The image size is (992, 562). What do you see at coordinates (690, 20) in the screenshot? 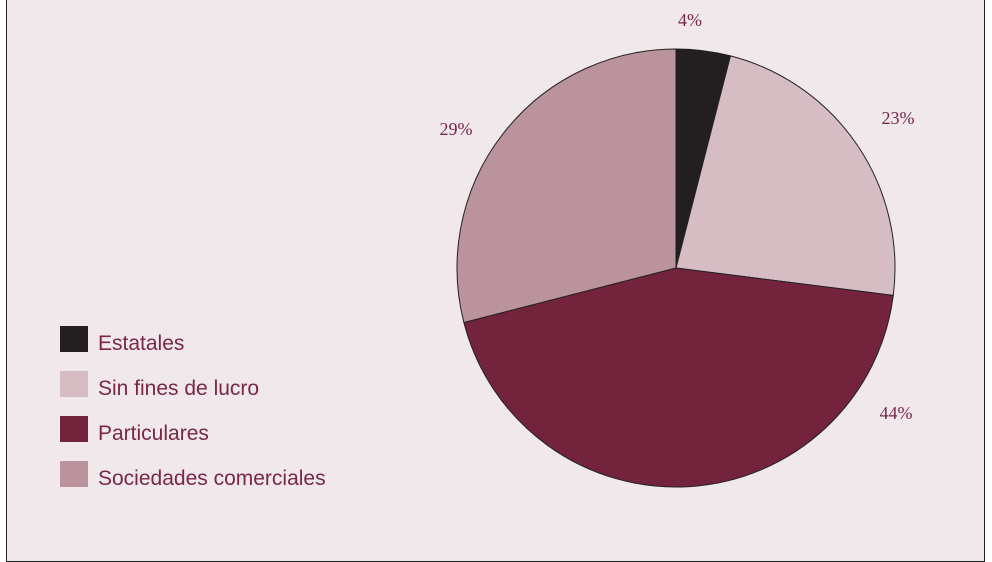
I see `pie-label-estatales: 4%` at bounding box center [690, 20].